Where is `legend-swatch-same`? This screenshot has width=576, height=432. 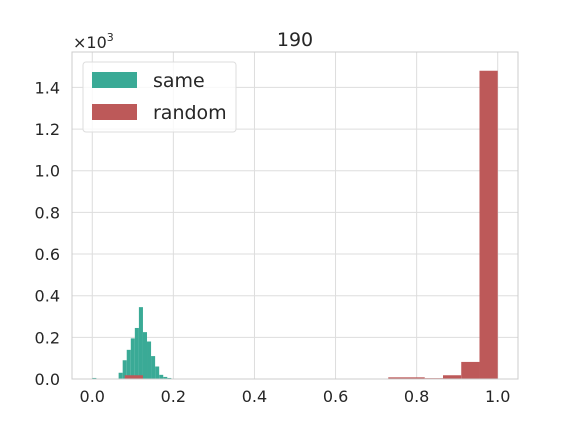 legend-swatch-same is located at coordinates (114, 80).